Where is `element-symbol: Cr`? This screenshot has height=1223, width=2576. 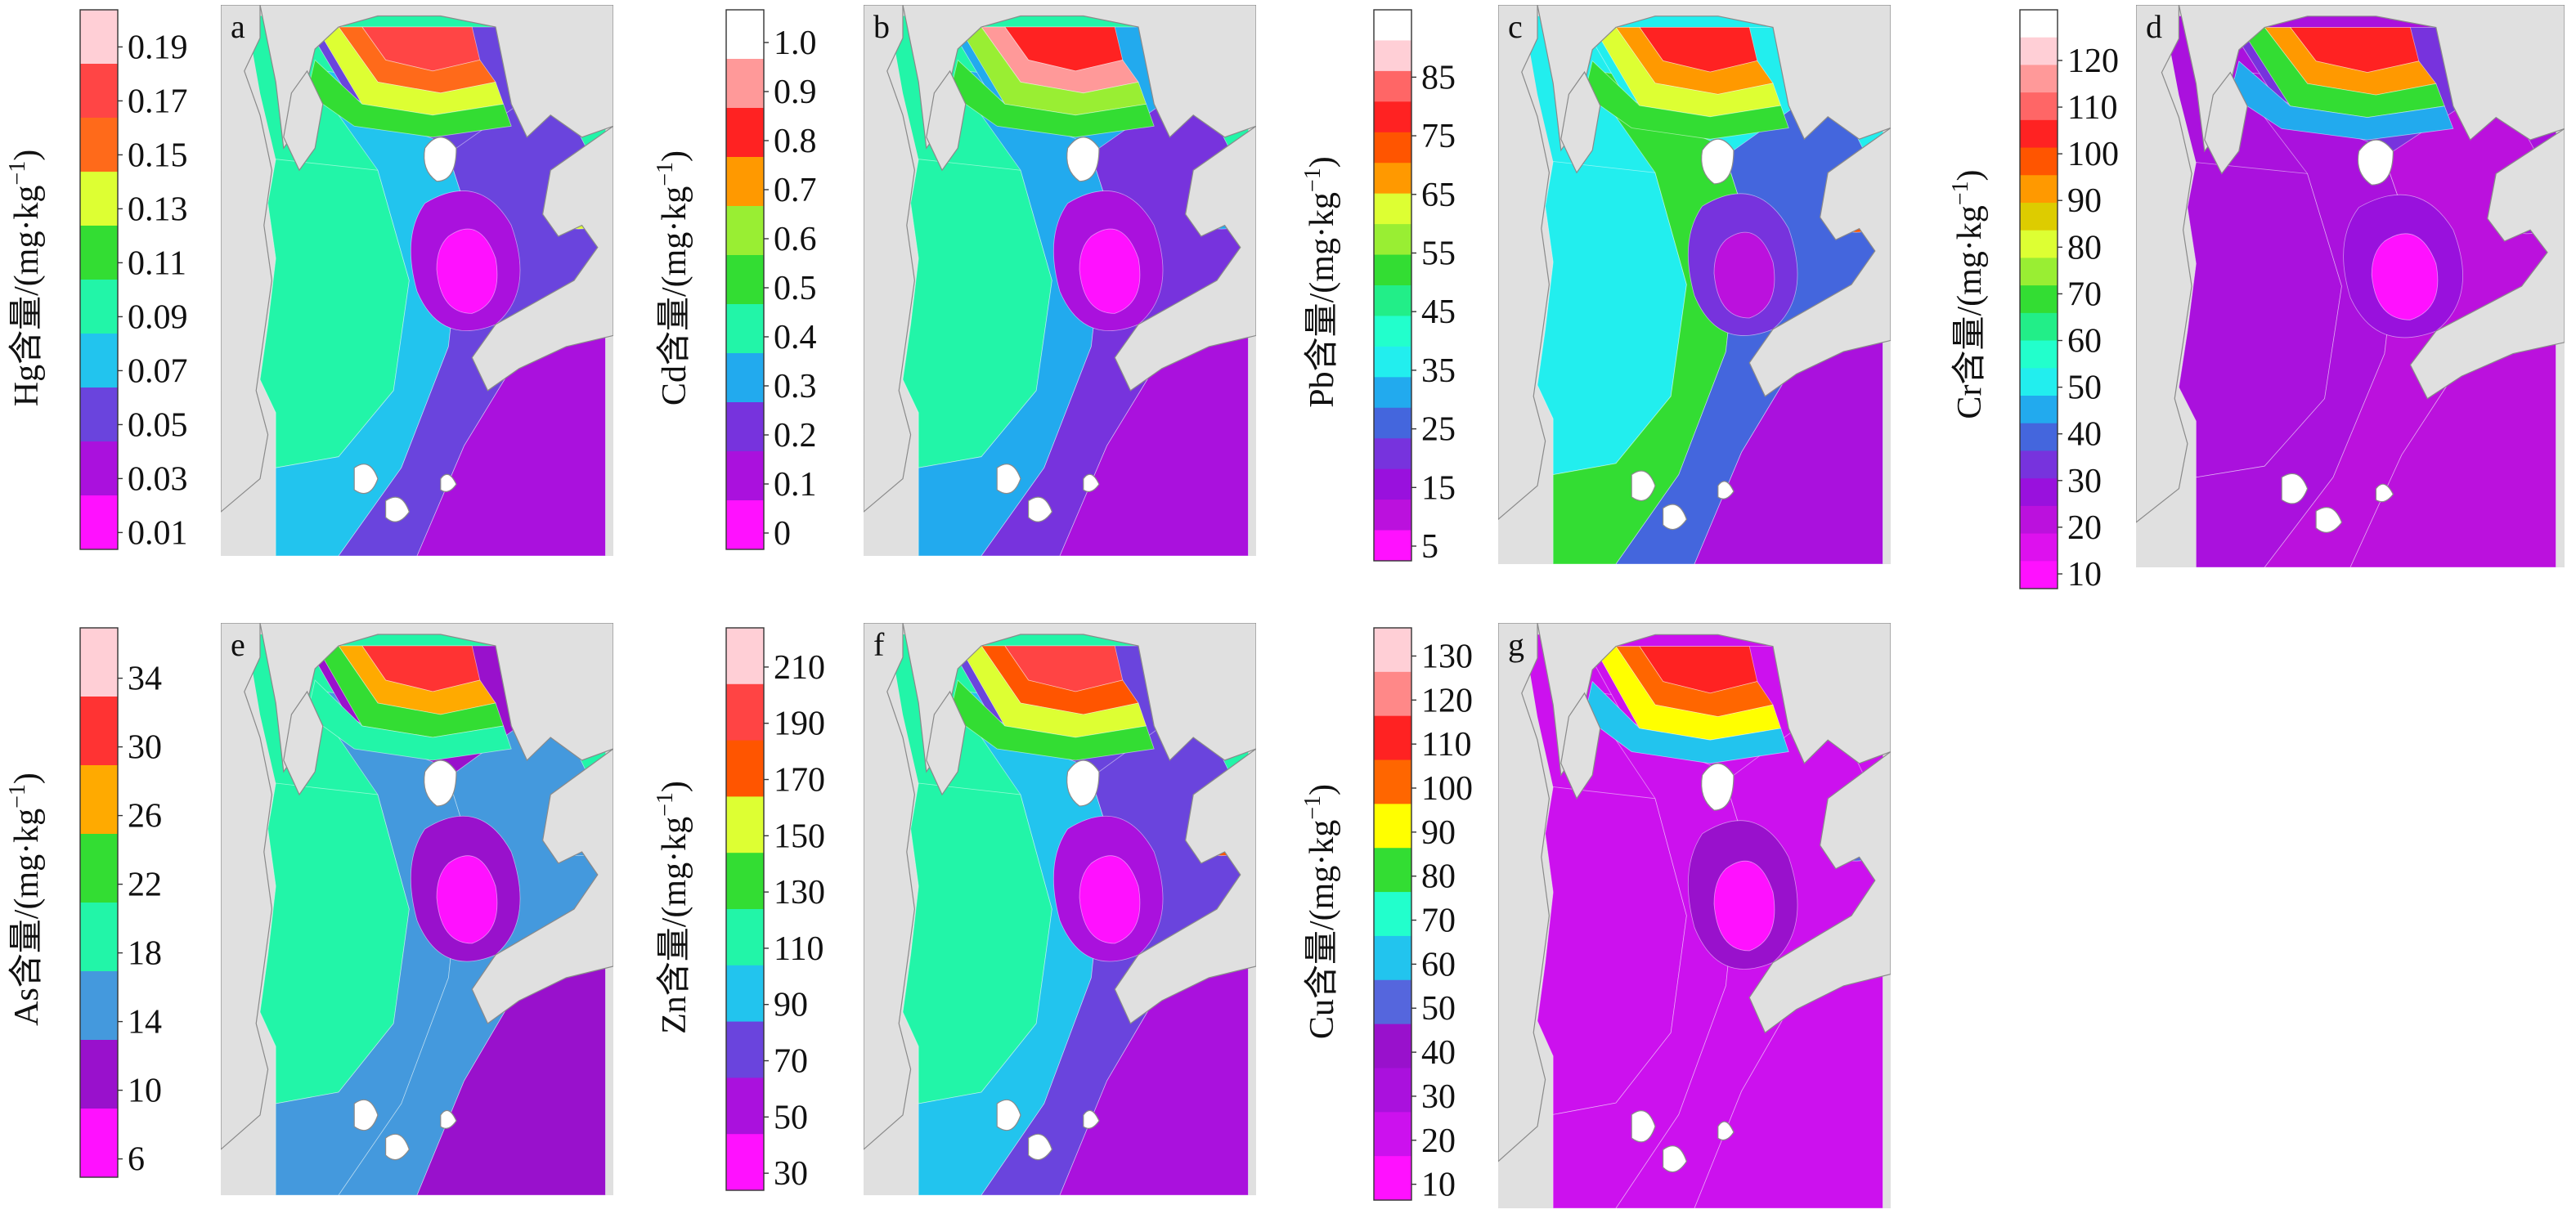 element-symbol: Cr is located at coordinates (1970, 402).